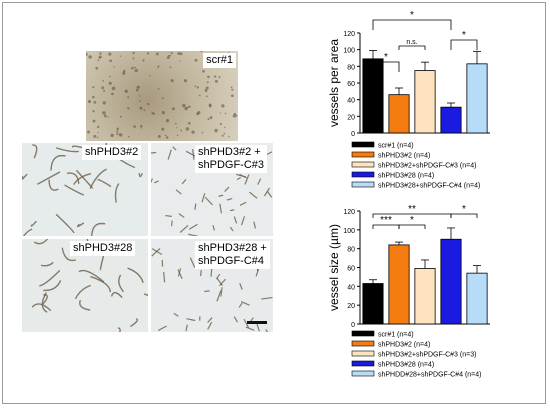 This screenshot has width=550, height=408. I want to click on significance-label: *, so click(464, 35).